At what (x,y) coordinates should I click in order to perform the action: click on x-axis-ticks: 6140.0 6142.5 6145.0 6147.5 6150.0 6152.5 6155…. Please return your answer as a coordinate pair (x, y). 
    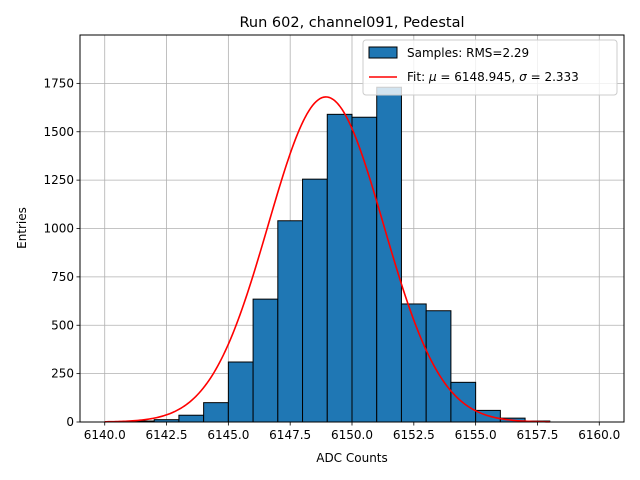
    Looking at the image, I should click on (352, 432).